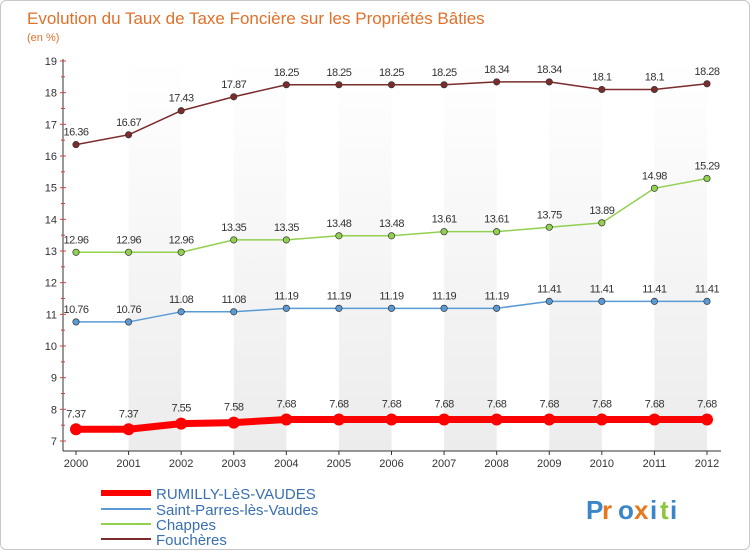  I want to click on data-label: 17.87, so click(233, 85).